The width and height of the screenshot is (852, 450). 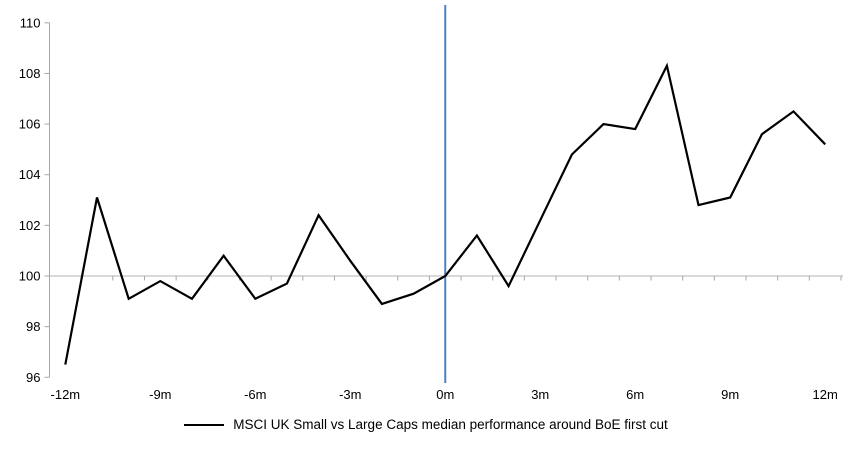 I want to click on x-tick-label: -12m, so click(x=66, y=394).